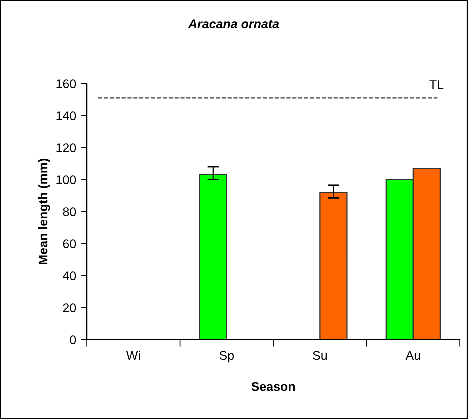 The height and width of the screenshot is (419, 468). I want to click on chart-title: Aracana ornata, so click(234, 24).